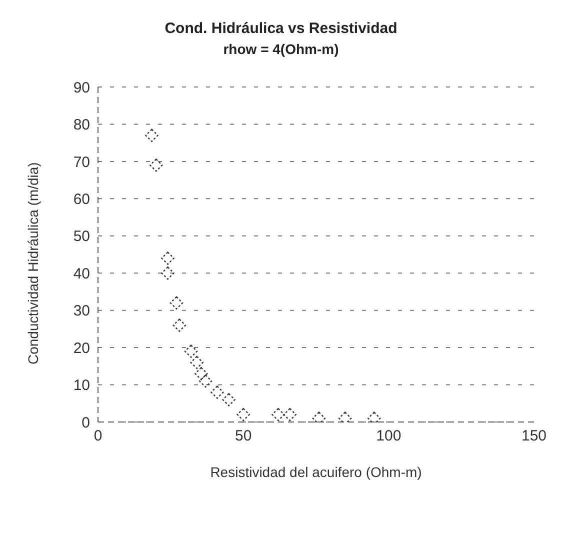 Image resolution: width=562 pixels, height=537 pixels. What do you see at coordinates (81, 385) in the screenshot?
I see `y-tick-label: 10` at bounding box center [81, 385].